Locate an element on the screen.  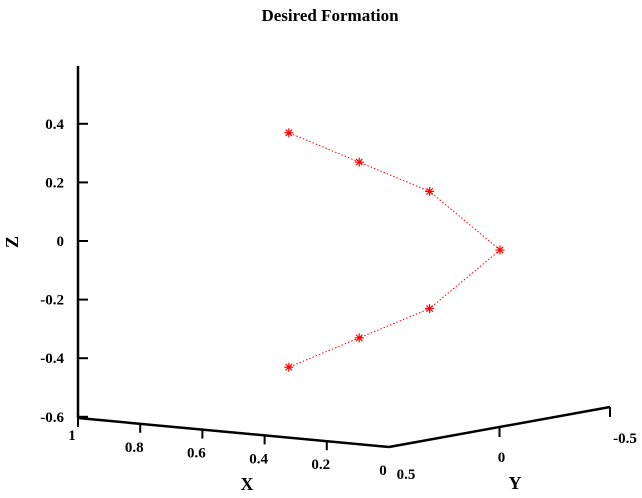
upper-arm-line is located at coordinates (394, 191).